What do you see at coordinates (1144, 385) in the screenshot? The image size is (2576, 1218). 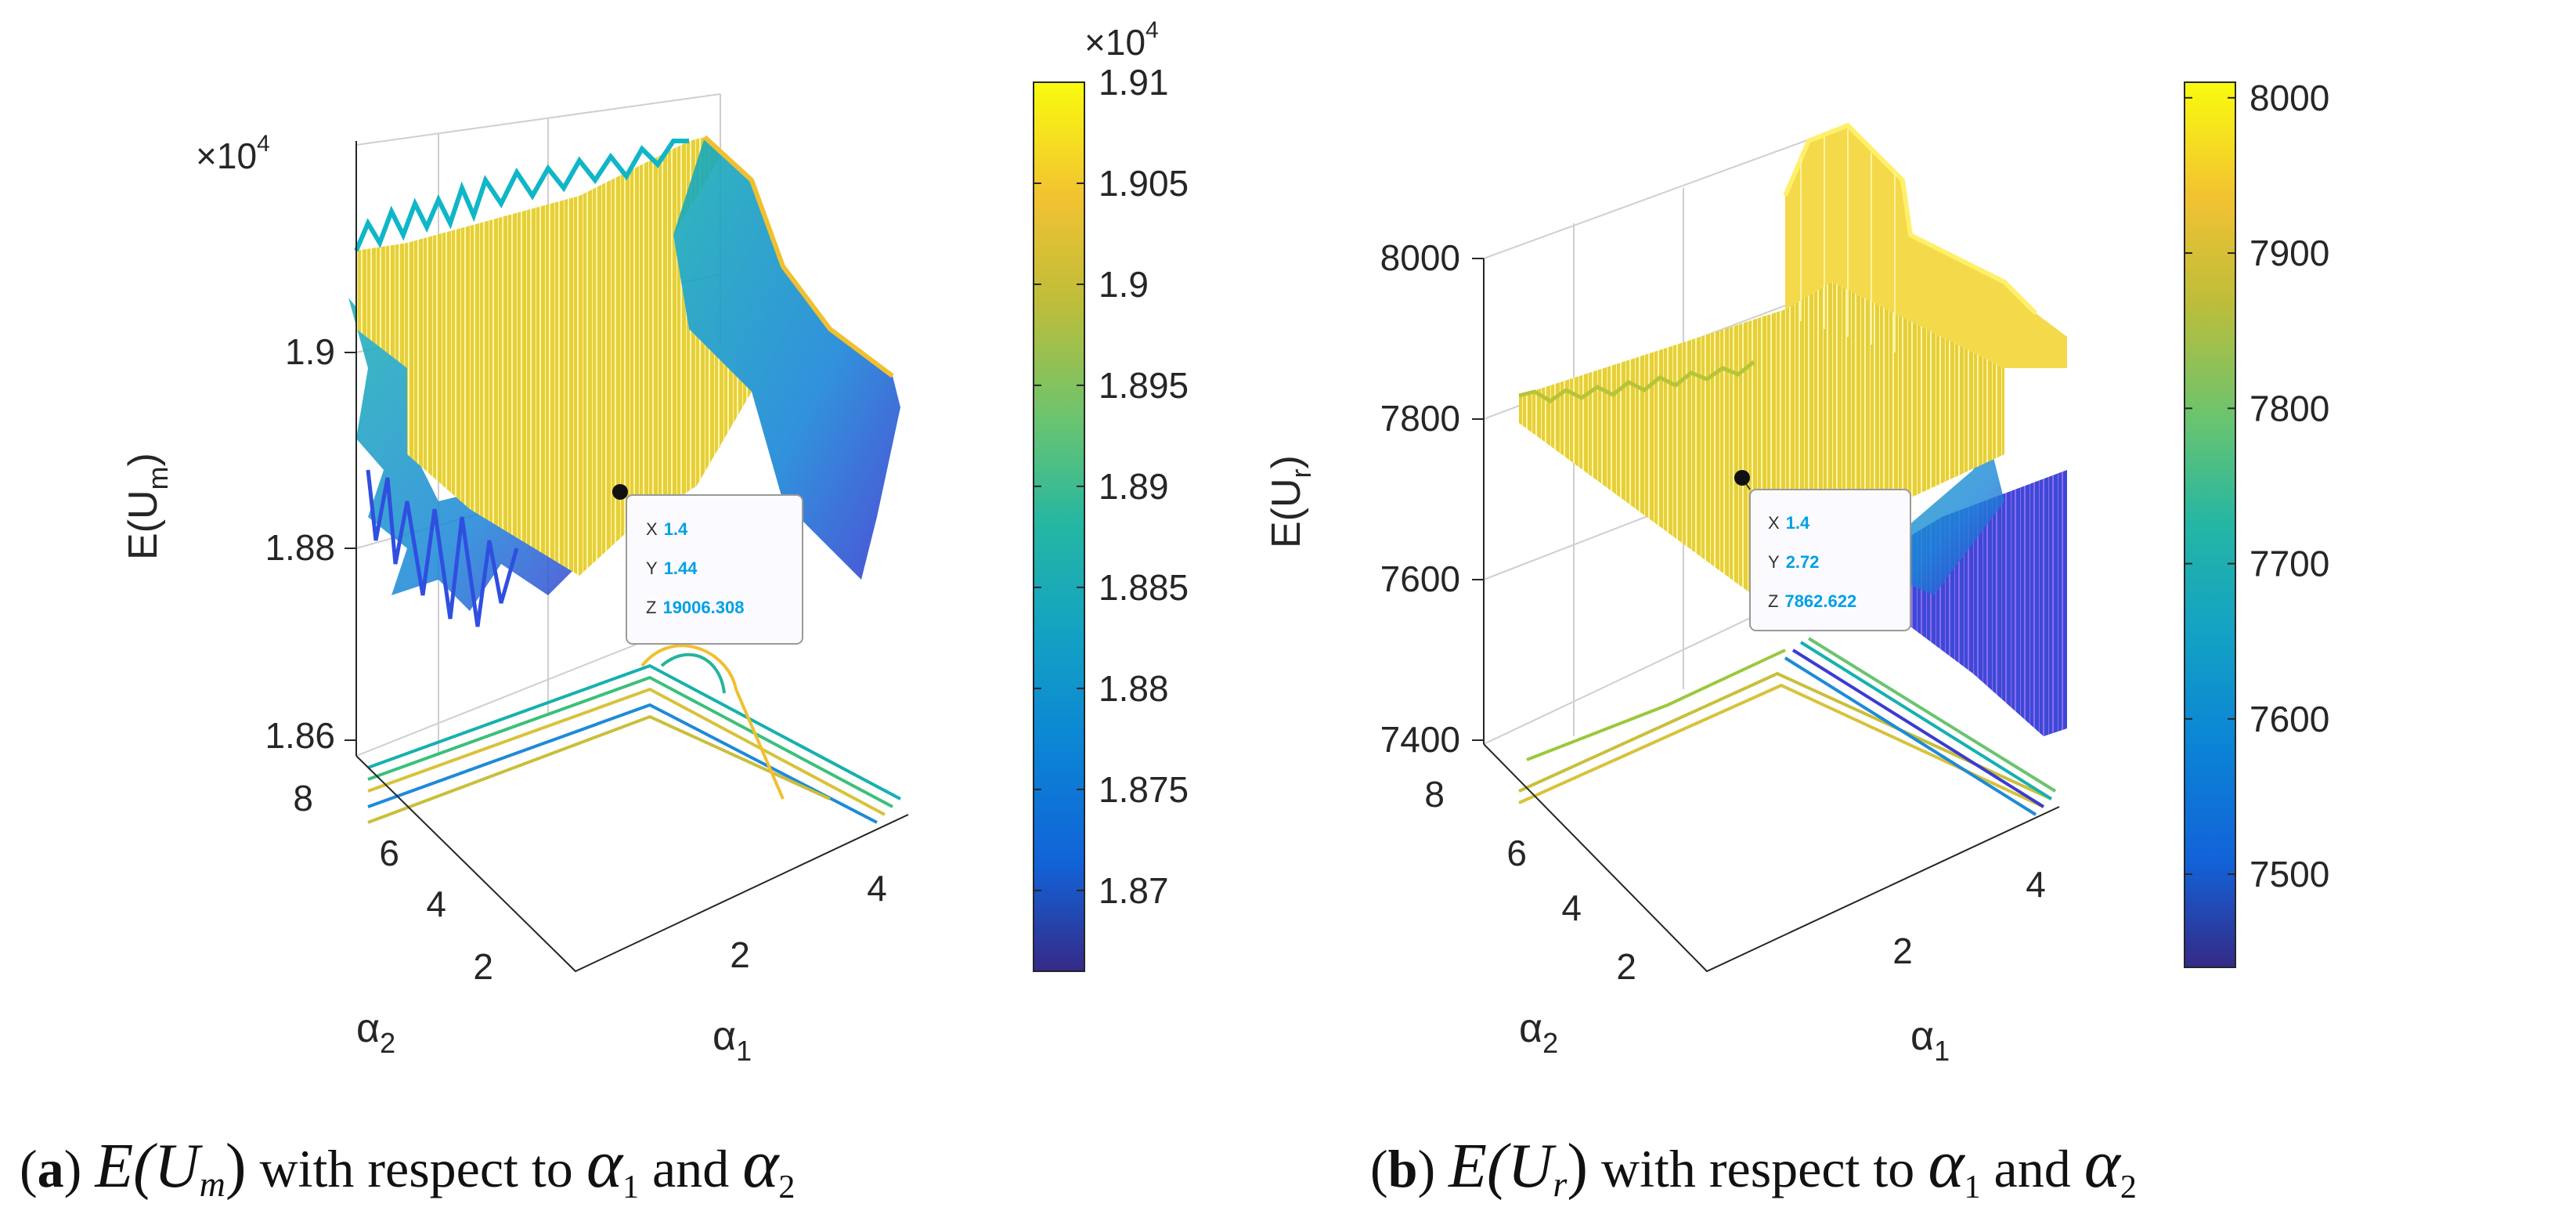 I see `colorbar-tick-label: 1.895` at bounding box center [1144, 385].